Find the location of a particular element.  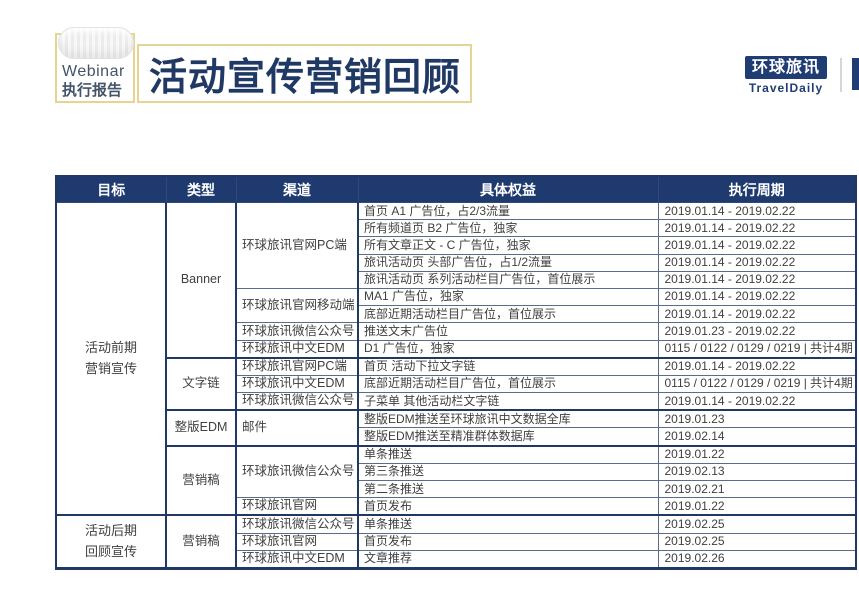

table-row: 环球旅讯官网 首页发布 2019.01.22 is located at coordinates (456, 506).